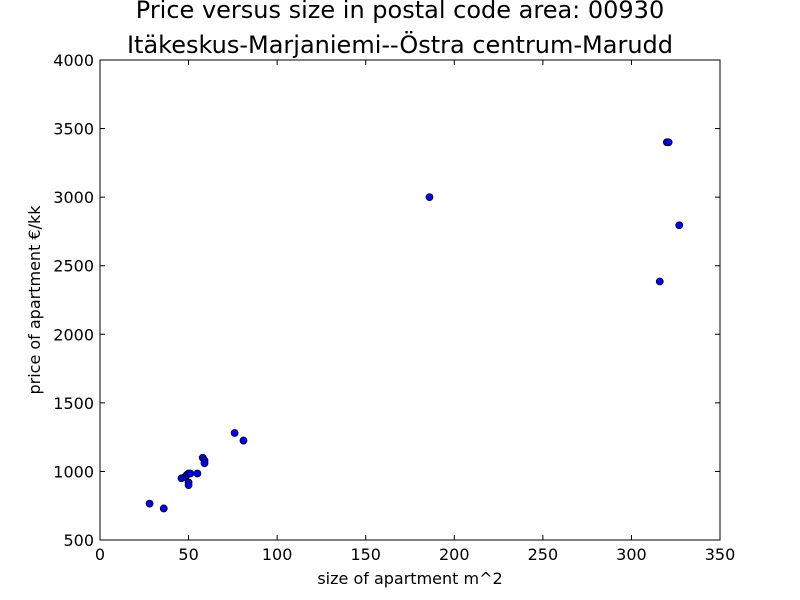  Describe the element at coordinates (409, 578) in the screenshot. I see `x-axis-label: size of apartment m^2` at that location.